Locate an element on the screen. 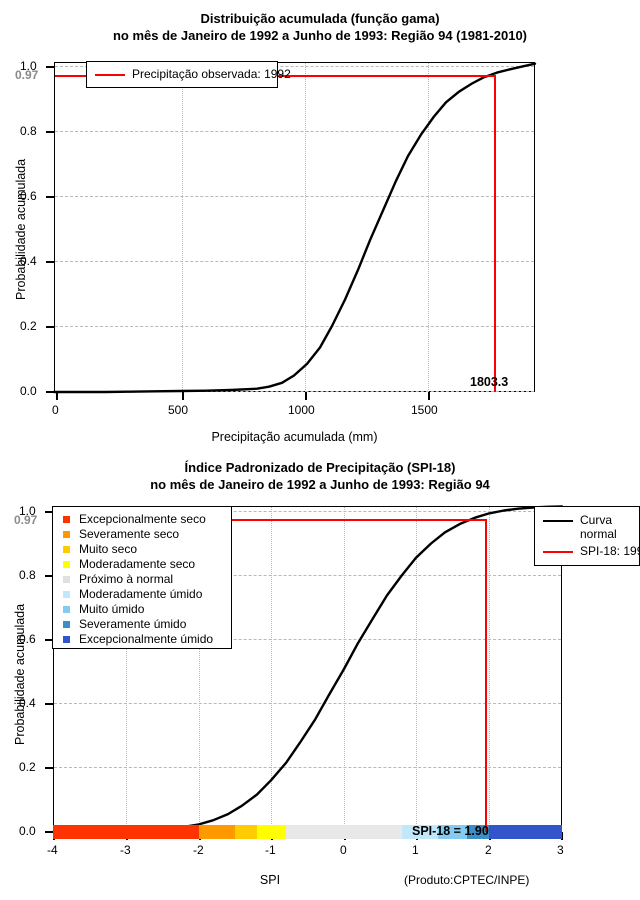 This screenshot has height=900, width=640. bottom-ytick-1.0 is located at coordinates (49, 512).